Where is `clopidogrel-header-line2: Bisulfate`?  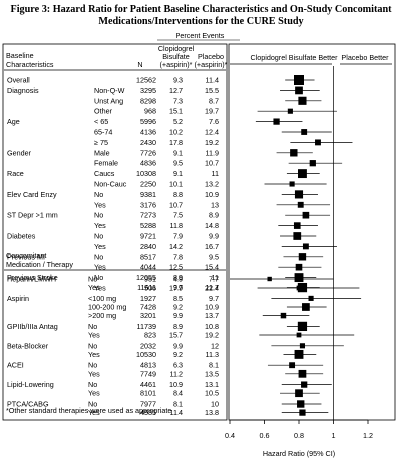
clopidogrel-header-line2: Bisulfate is located at coordinates (176, 56).